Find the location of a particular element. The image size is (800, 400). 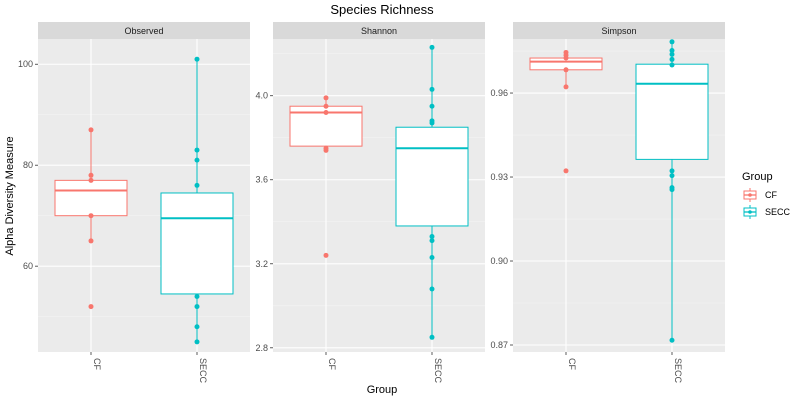

legend-item-secc: SECC is located at coordinates (766, 212).